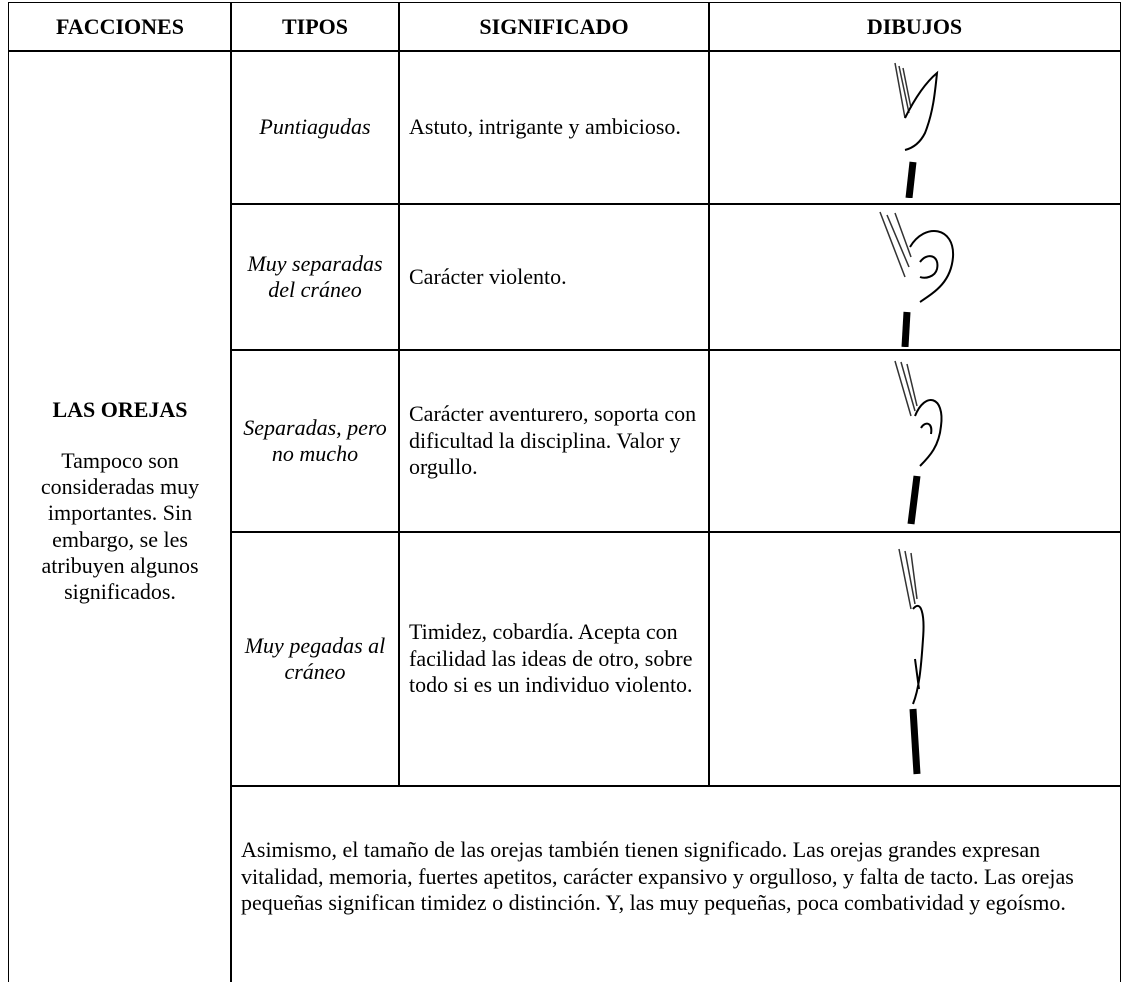 This screenshot has width=1135, height=982. I want to click on header-cell: TIPOS, so click(315, 27).